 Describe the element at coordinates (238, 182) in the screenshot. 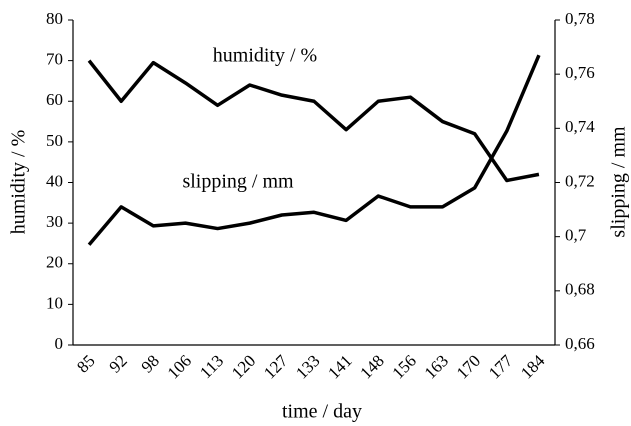

I see `series-label: slipping / mm` at that location.